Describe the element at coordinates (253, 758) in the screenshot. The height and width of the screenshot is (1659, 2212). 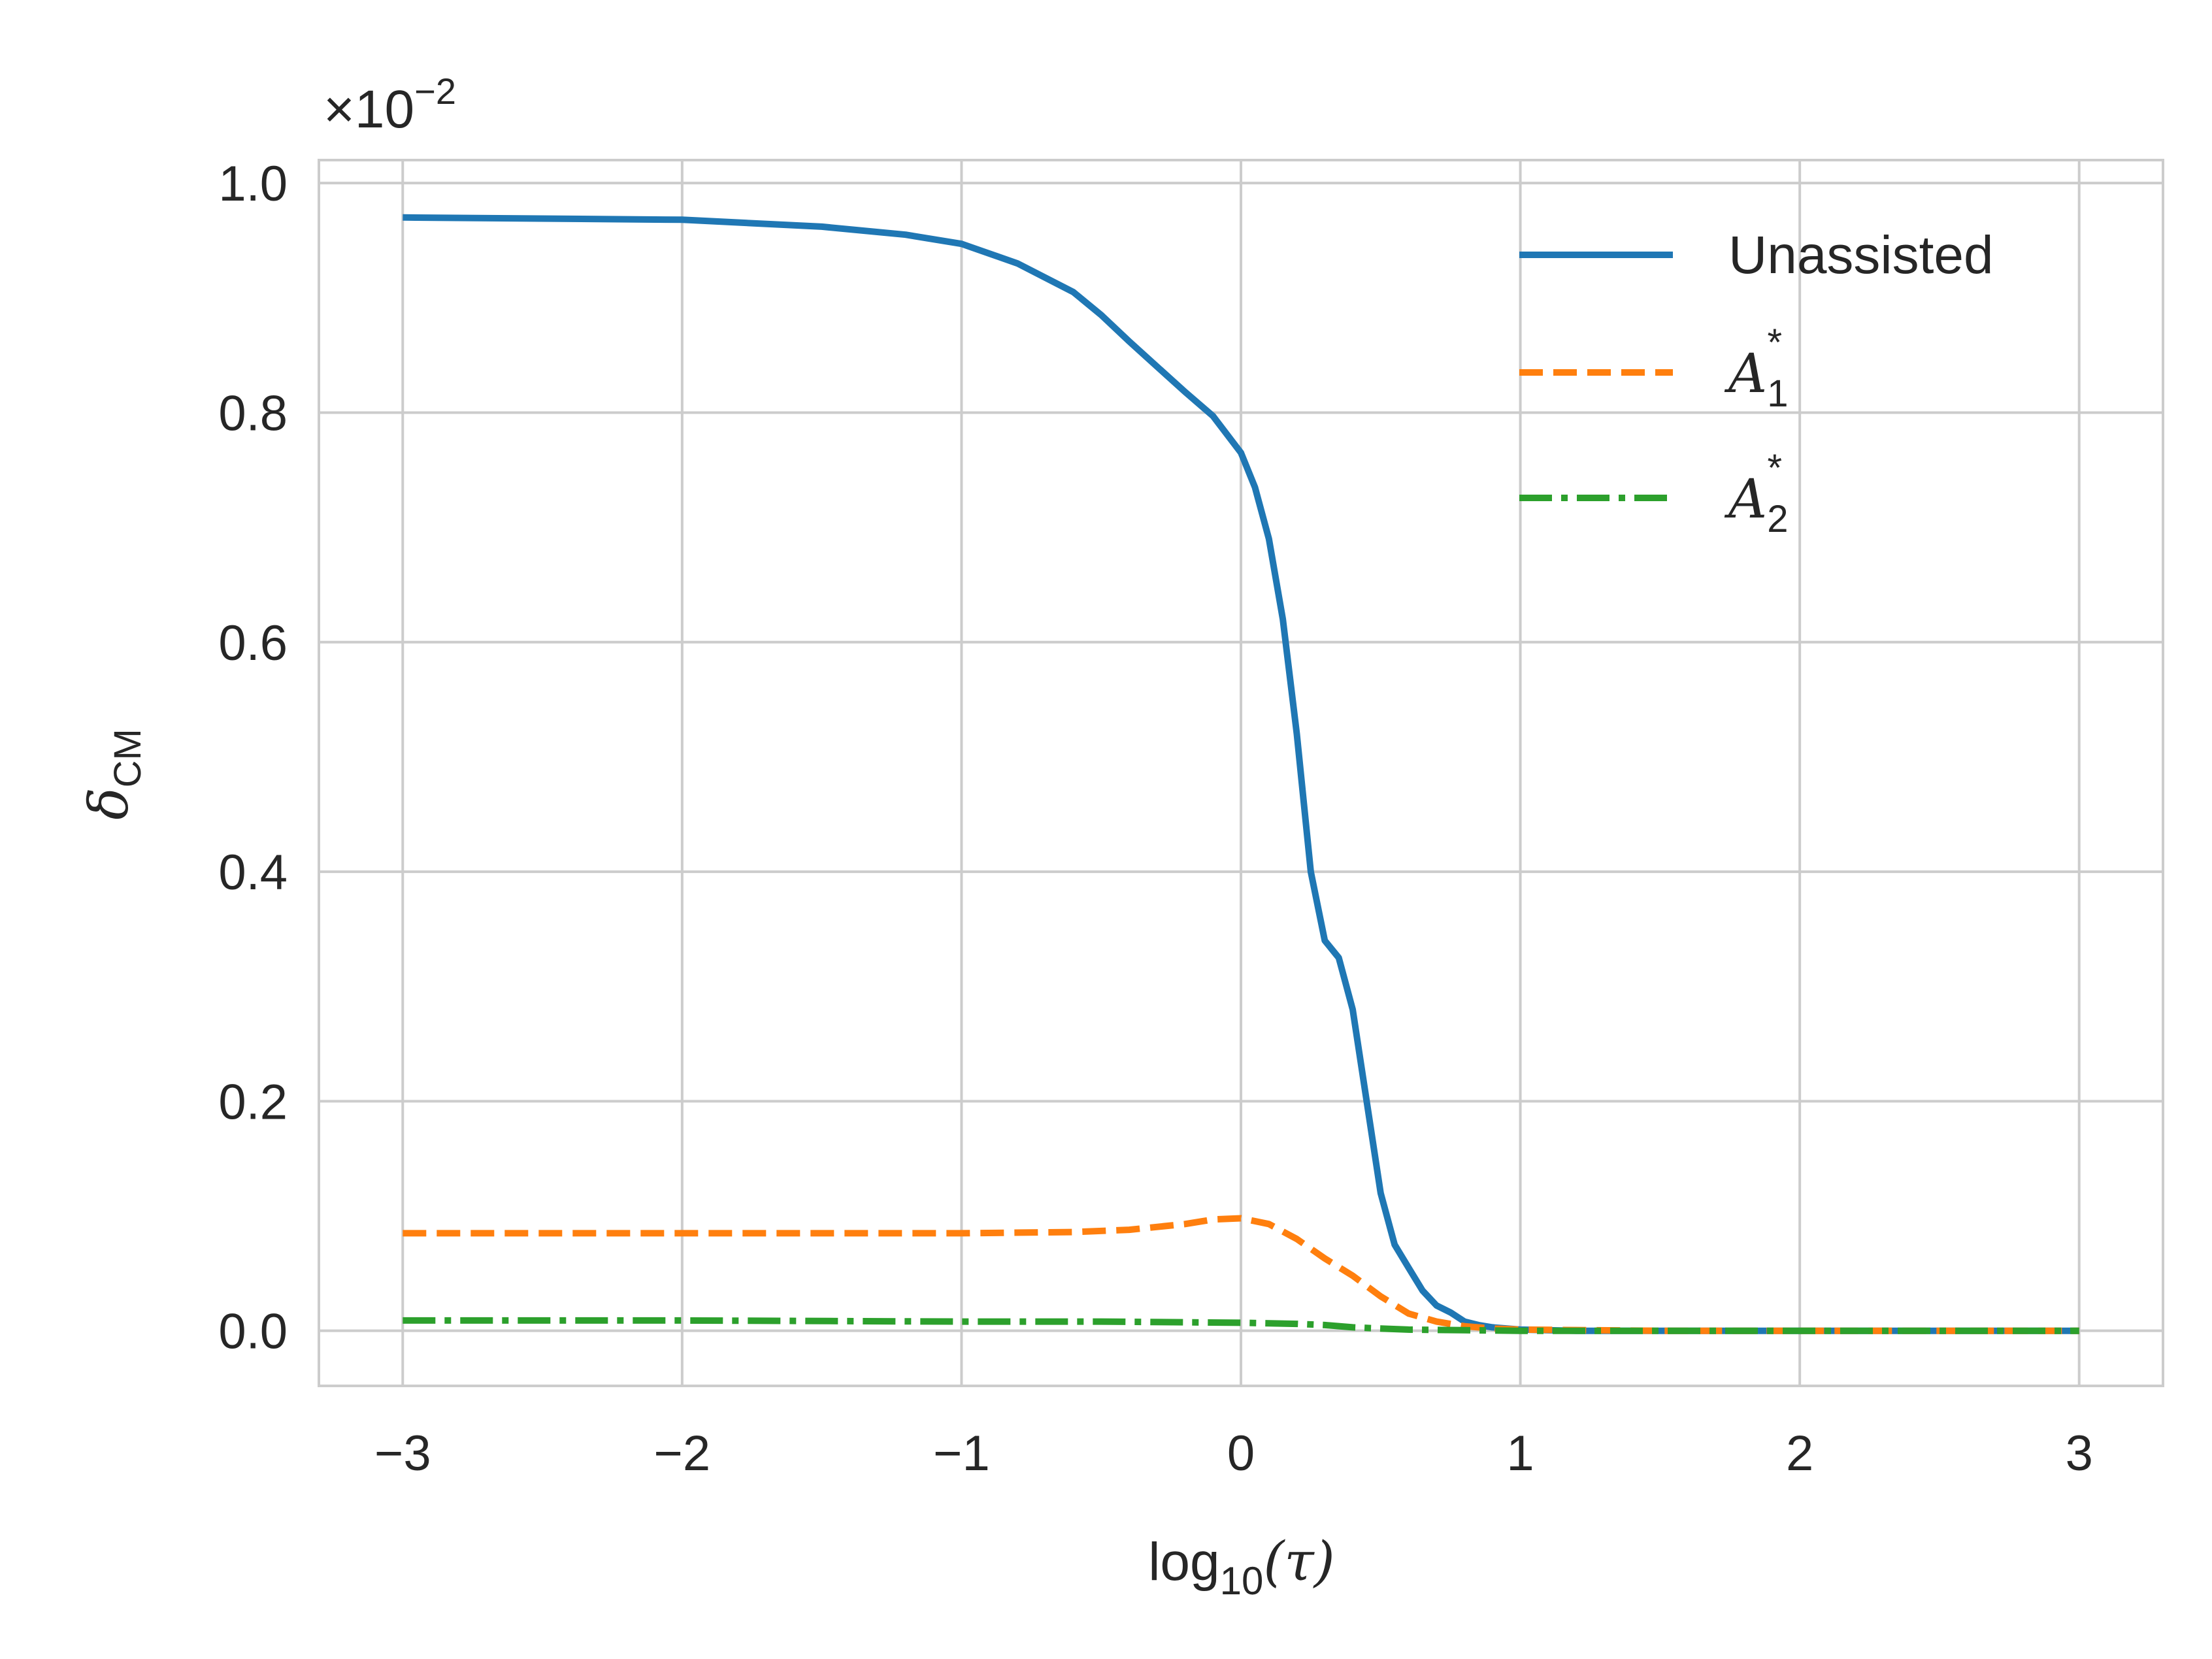
I see `y-tick-labels: 0.0 0.2 0.4 0.6 0.8 1.0` at that location.